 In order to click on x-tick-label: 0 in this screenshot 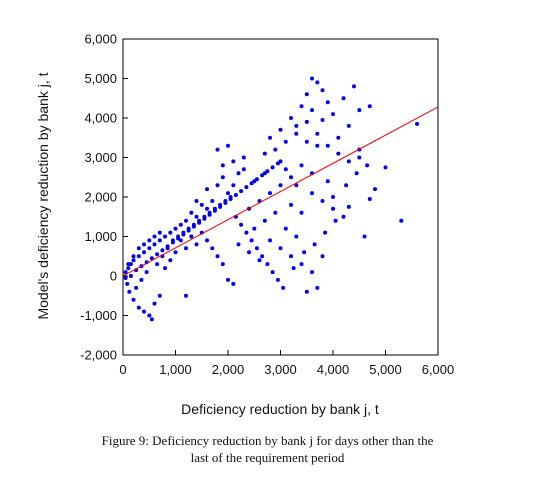, I will do `click(122, 369)`.